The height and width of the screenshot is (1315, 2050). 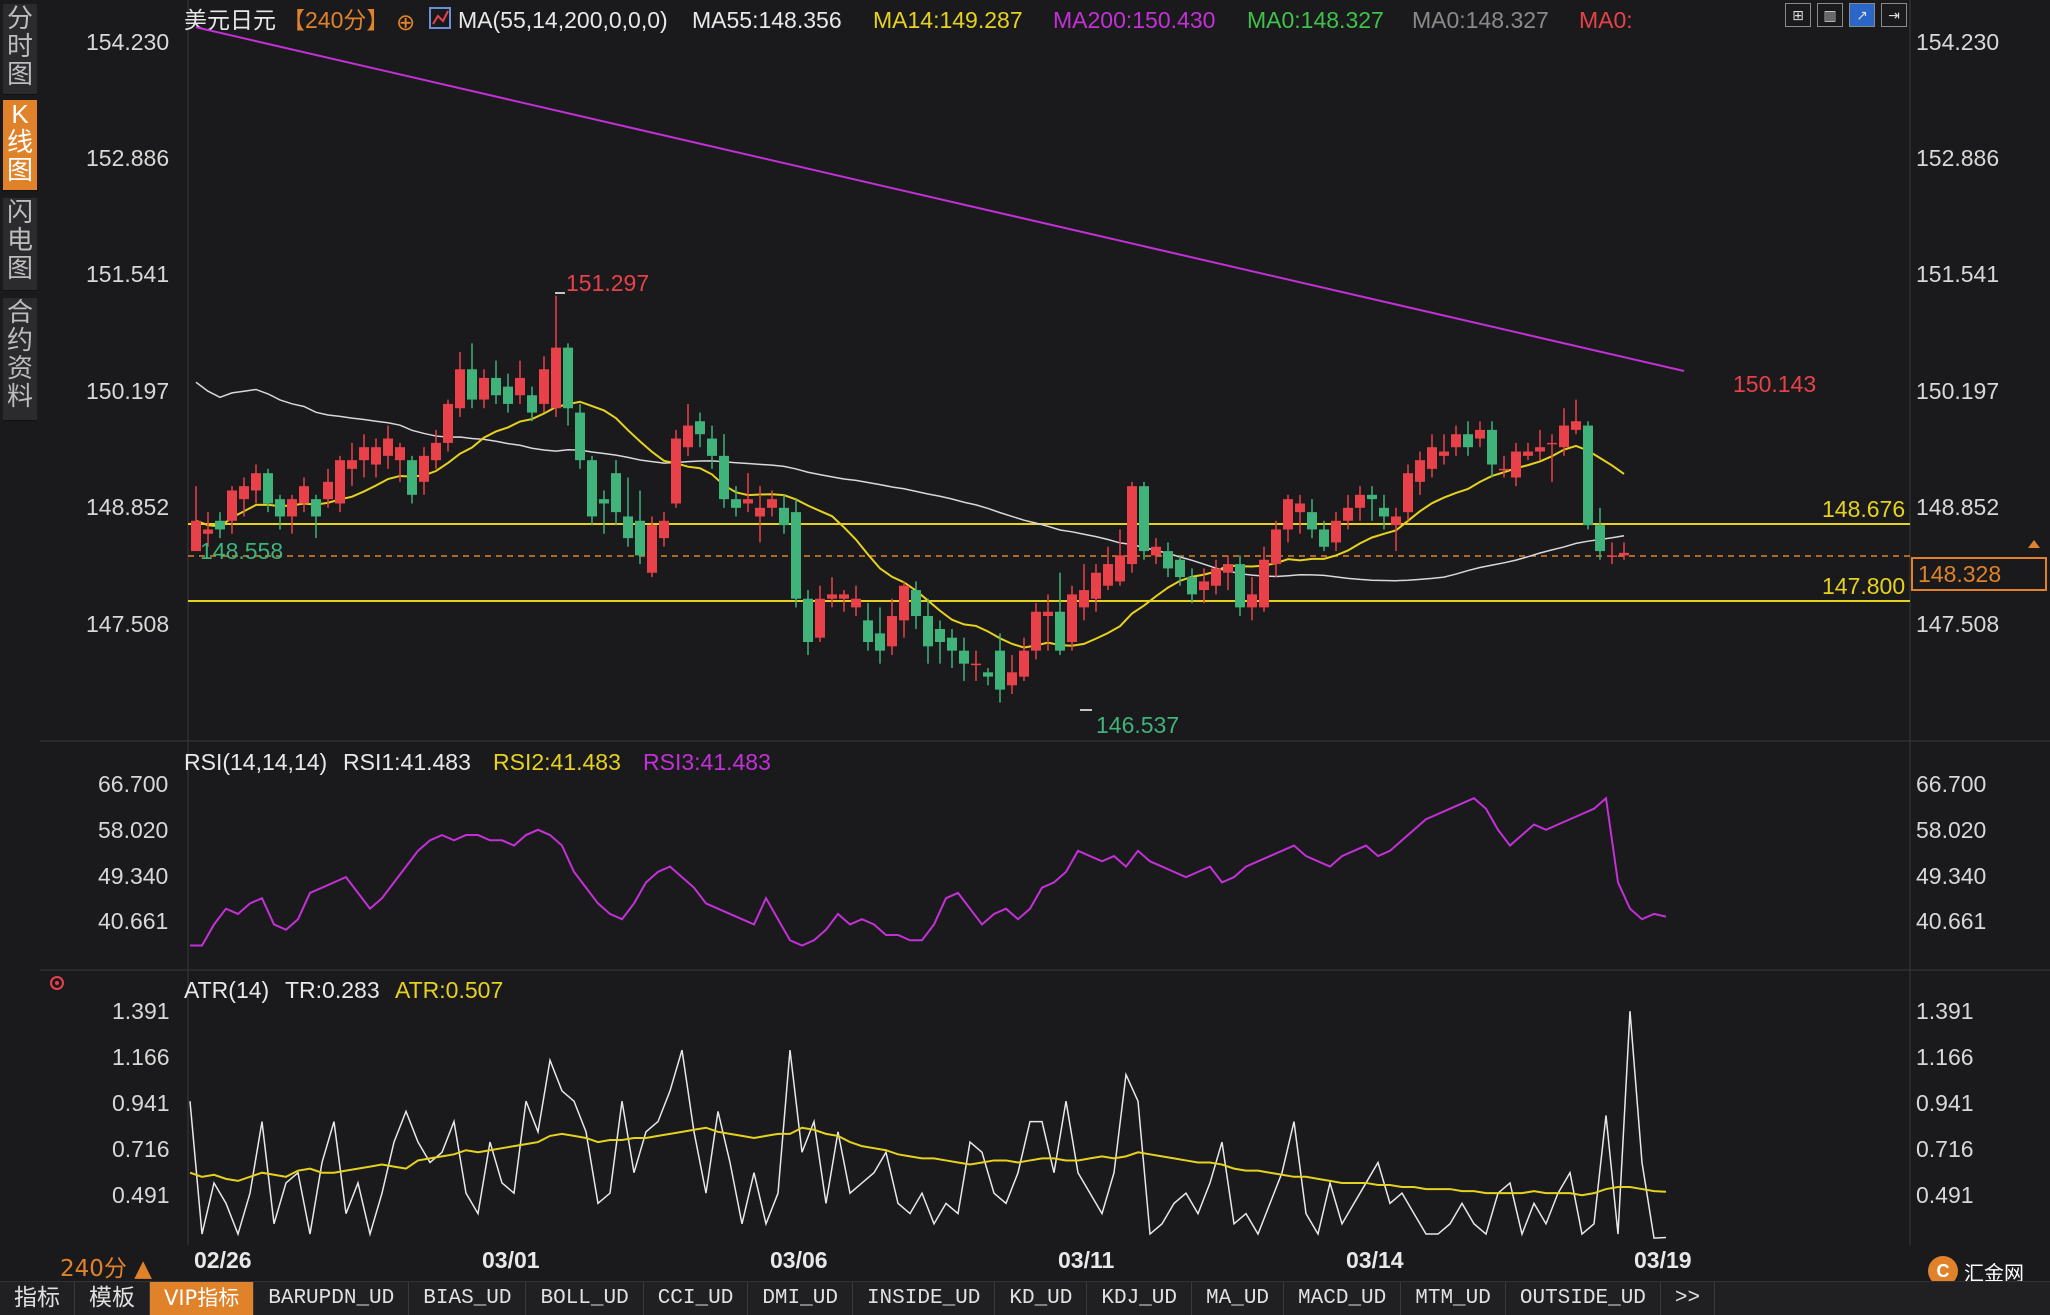 What do you see at coordinates (332, 1298) in the screenshot?
I see `tab-barupdn: BARUPDN_UD` at bounding box center [332, 1298].